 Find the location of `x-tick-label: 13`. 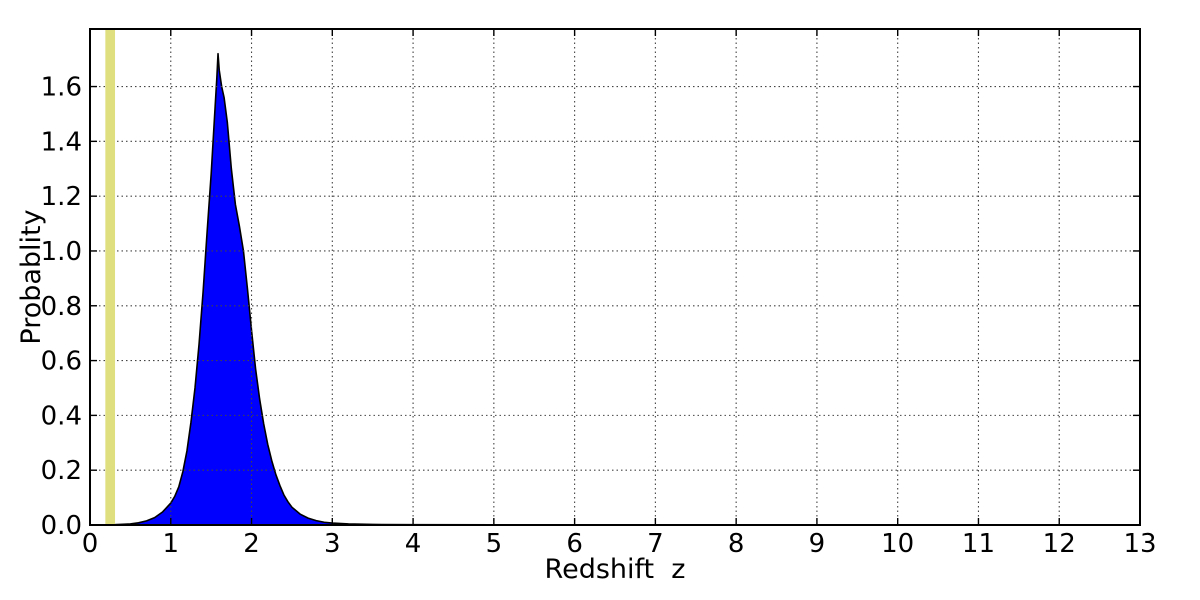

x-tick-label: 13 is located at coordinates (1139, 544).